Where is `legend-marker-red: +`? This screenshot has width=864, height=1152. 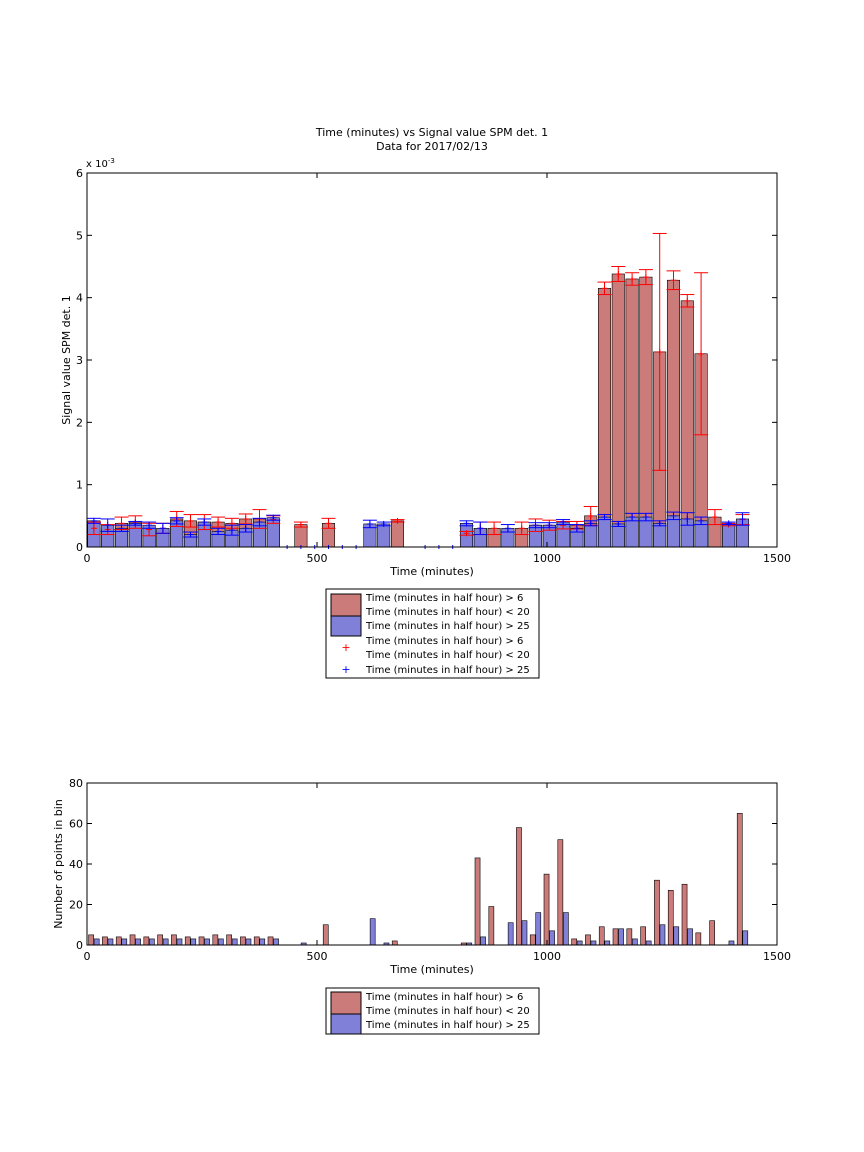 legend-marker-red: + is located at coordinates (345, 647).